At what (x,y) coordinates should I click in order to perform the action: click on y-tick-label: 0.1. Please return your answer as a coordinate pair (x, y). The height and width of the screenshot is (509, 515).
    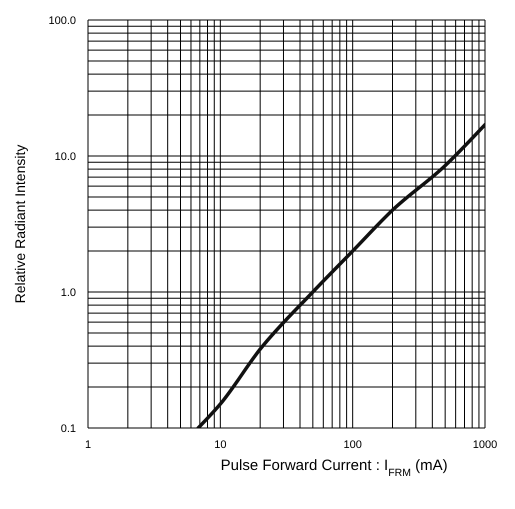
    Looking at the image, I should click on (68, 429).